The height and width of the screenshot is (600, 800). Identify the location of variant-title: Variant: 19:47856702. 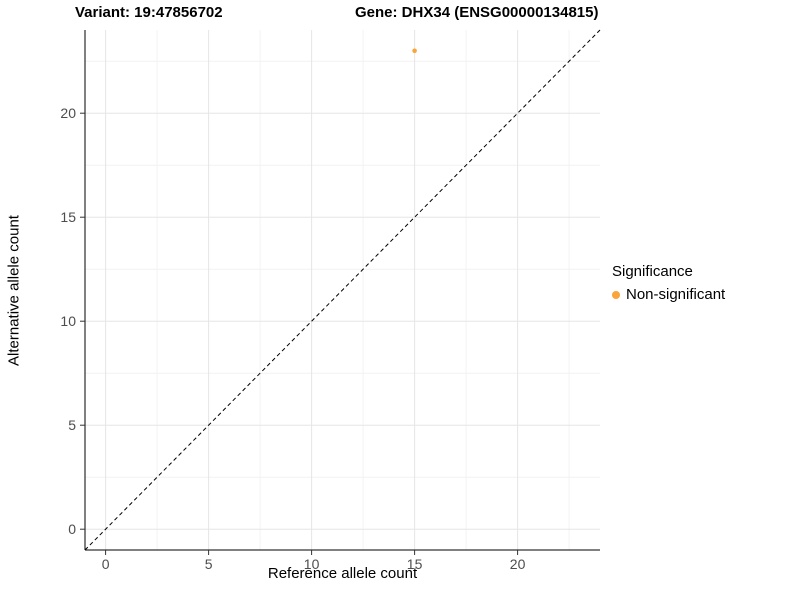
(149, 12).